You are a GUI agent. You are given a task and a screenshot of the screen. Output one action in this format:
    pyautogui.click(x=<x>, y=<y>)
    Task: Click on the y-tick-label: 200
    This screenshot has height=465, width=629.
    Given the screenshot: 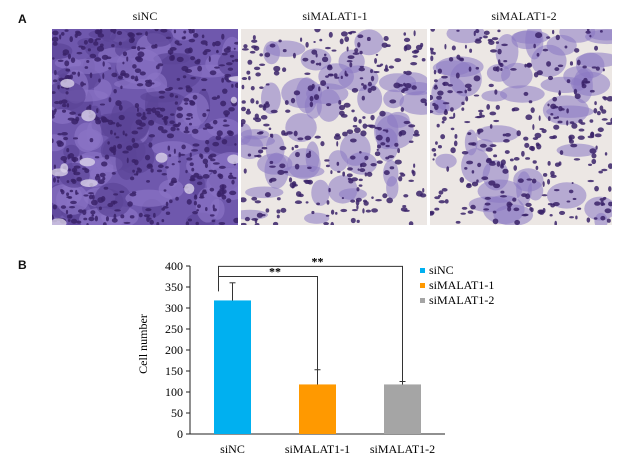 What is the action you would take?
    pyautogui.click(x=174, y=350)
    